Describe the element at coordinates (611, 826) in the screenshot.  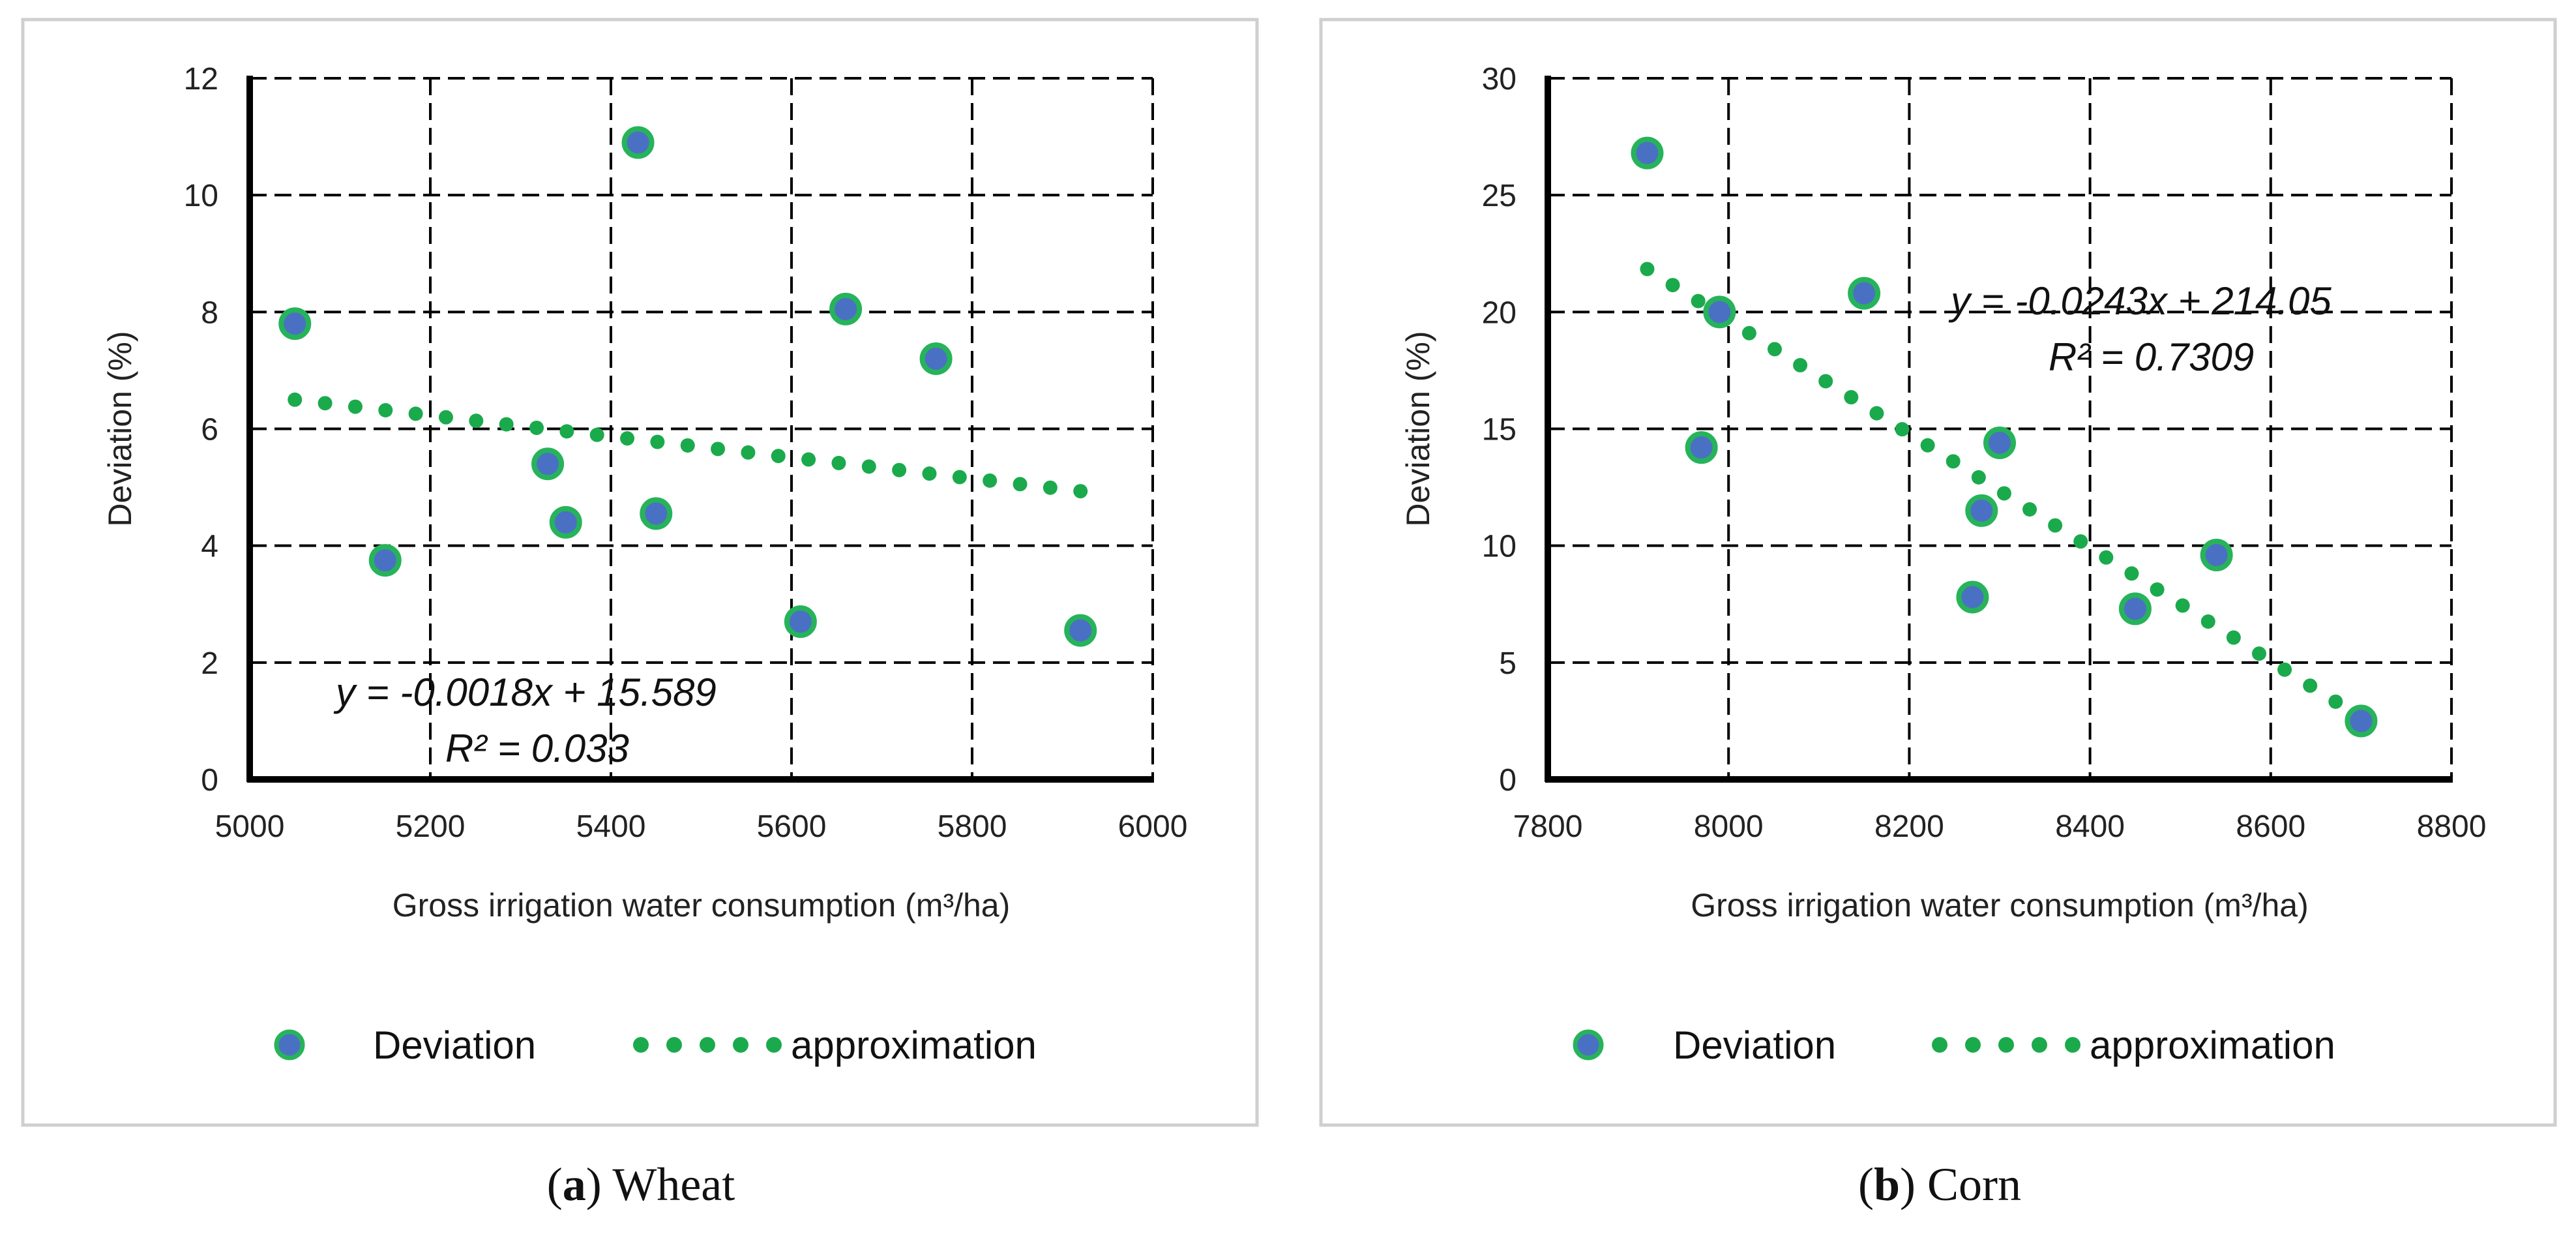
I see `x-tick-label: 5400` at that location.